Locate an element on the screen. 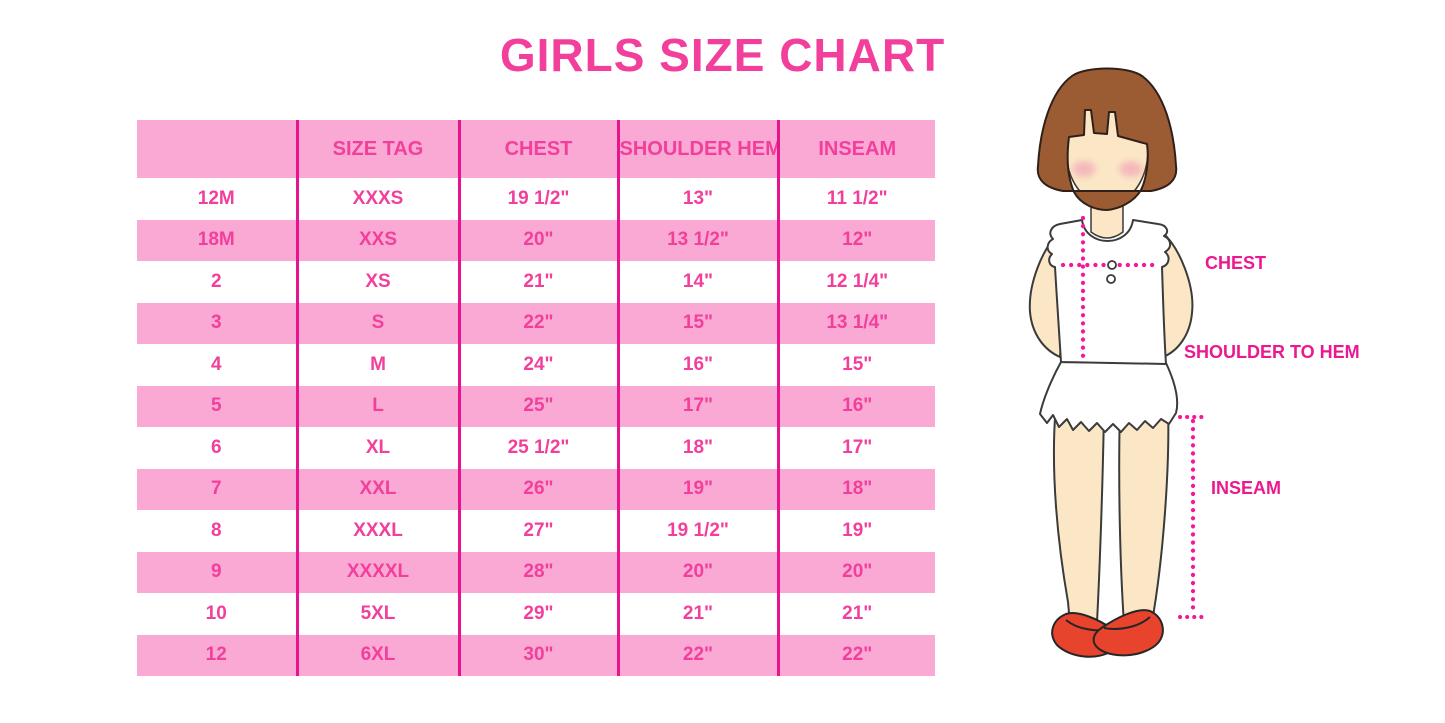 Image resolution: width=1445 pixels, height=723 pixels. cell-chest: 20" is located at coordinates (539, 240).